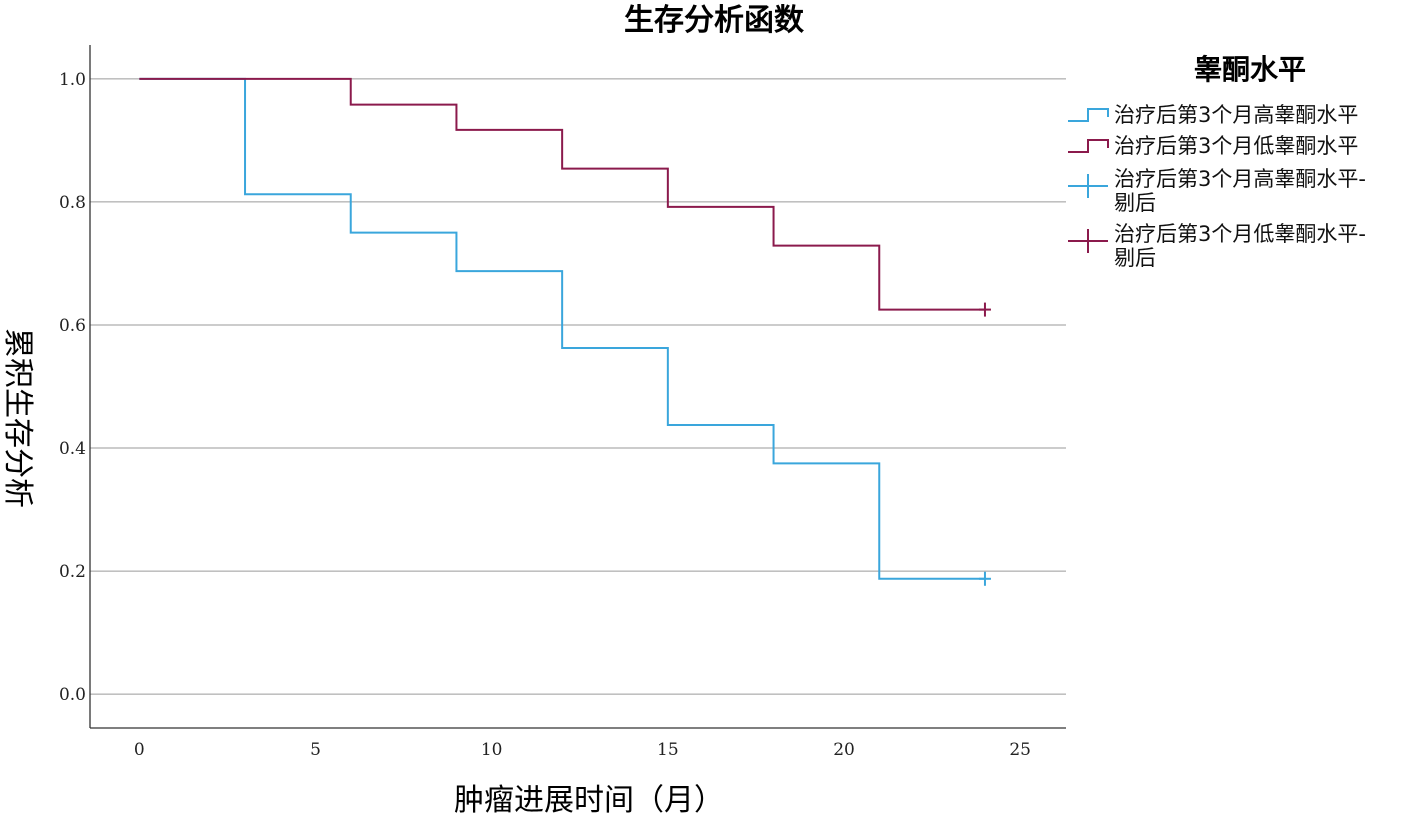 The height and width of the screenshot is (819, 1417). Describe the element at coordinates (72, 203) in the screenshot. I see `y-tick-label: 0.8` at that location.